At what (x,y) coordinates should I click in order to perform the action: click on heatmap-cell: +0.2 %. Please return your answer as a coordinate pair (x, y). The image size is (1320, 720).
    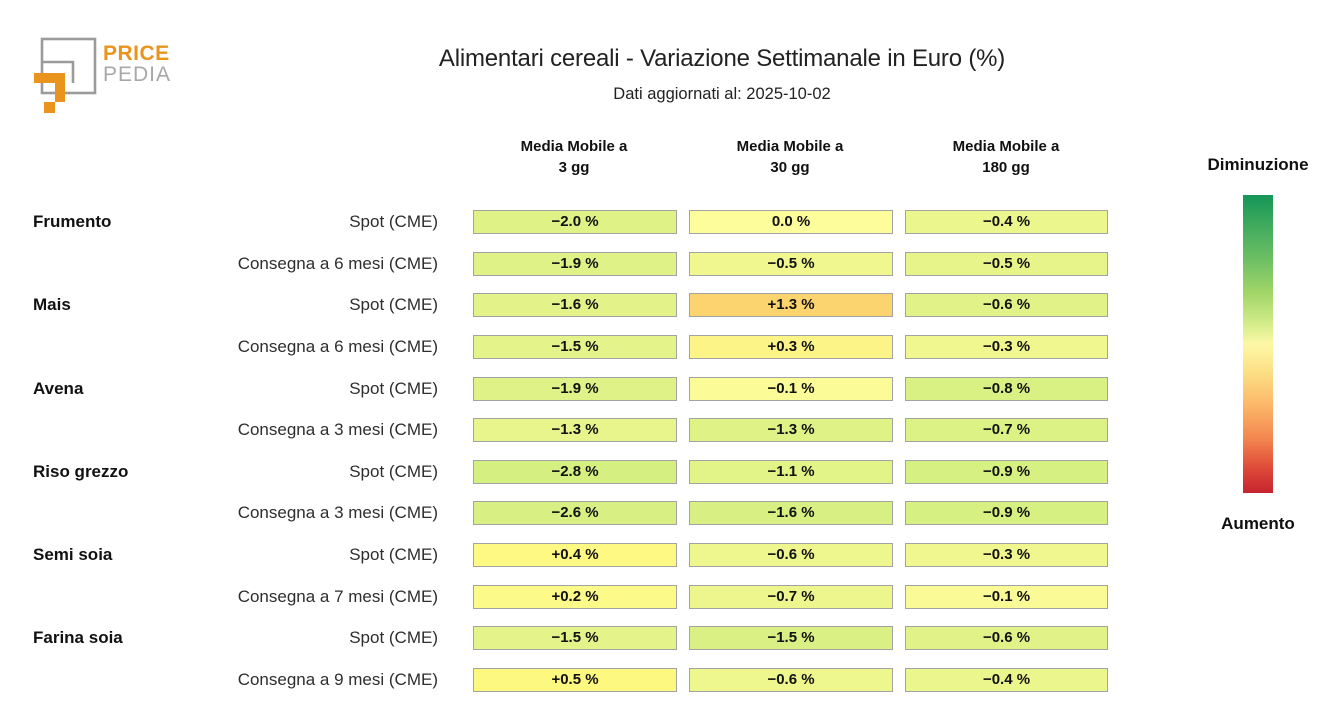
    Looking at the image, I should click on (575, 597).